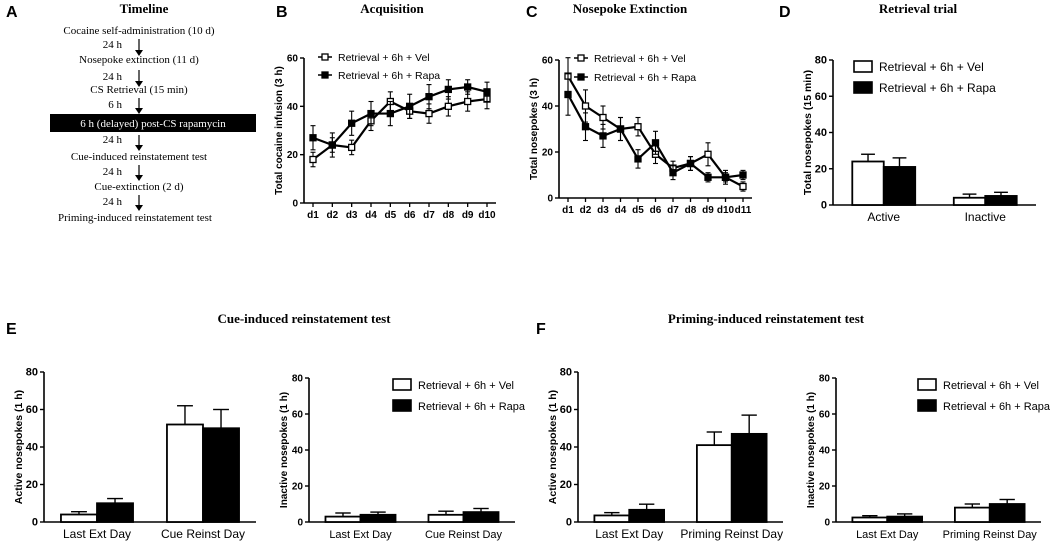  What do you see at coordinates (298, 379) in the screenshot?
I see `y-tick-label: 80` at bounding box center [298, 379].